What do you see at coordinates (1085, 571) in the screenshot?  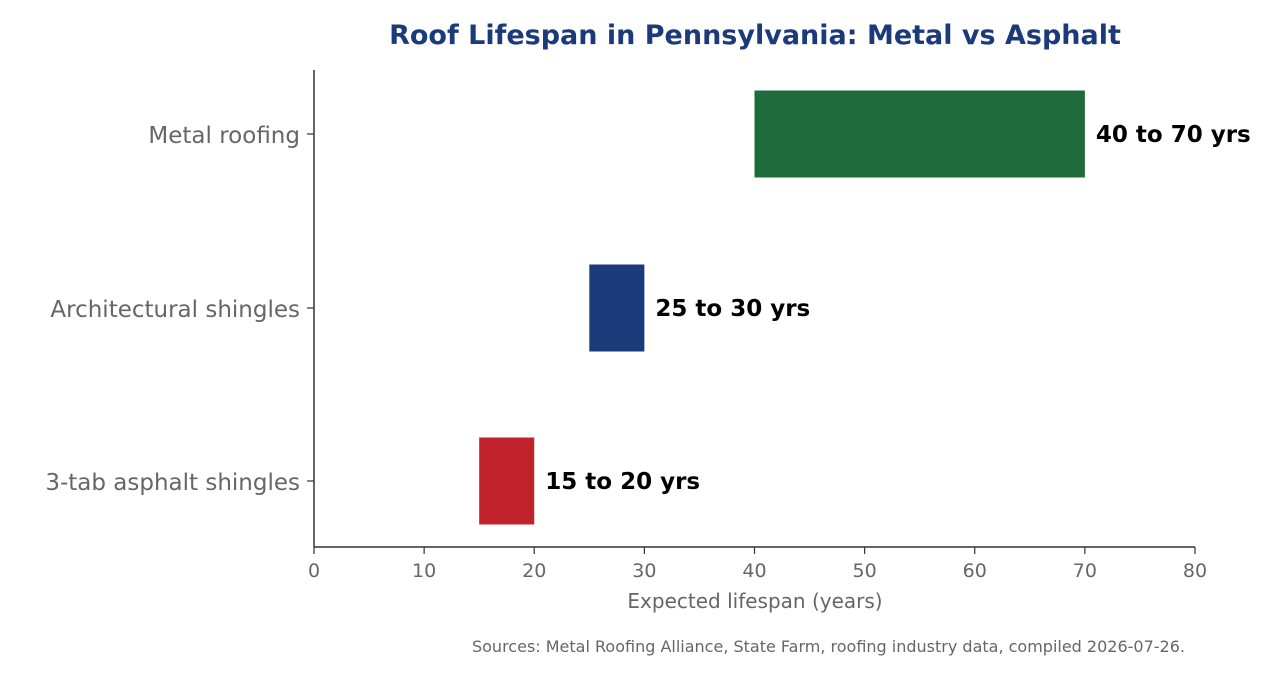 I see `x-tick-label-7: 70` at bounding box center [1085, 571].